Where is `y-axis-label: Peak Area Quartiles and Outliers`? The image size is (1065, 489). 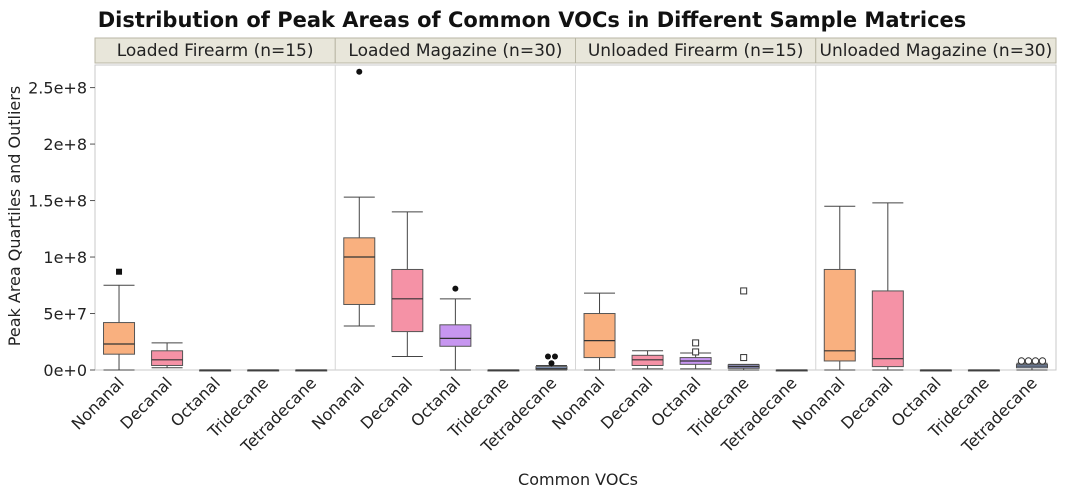 y-axis-label: Peak Area Quartiles and Outliers is located at coordinates (14, 216).